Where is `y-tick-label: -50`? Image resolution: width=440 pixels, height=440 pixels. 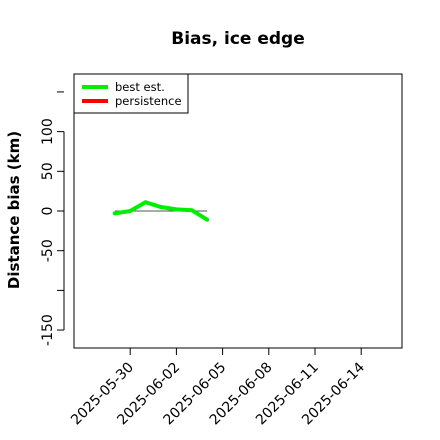
y-tick-label: -50 is located at coordinates (48, 250).